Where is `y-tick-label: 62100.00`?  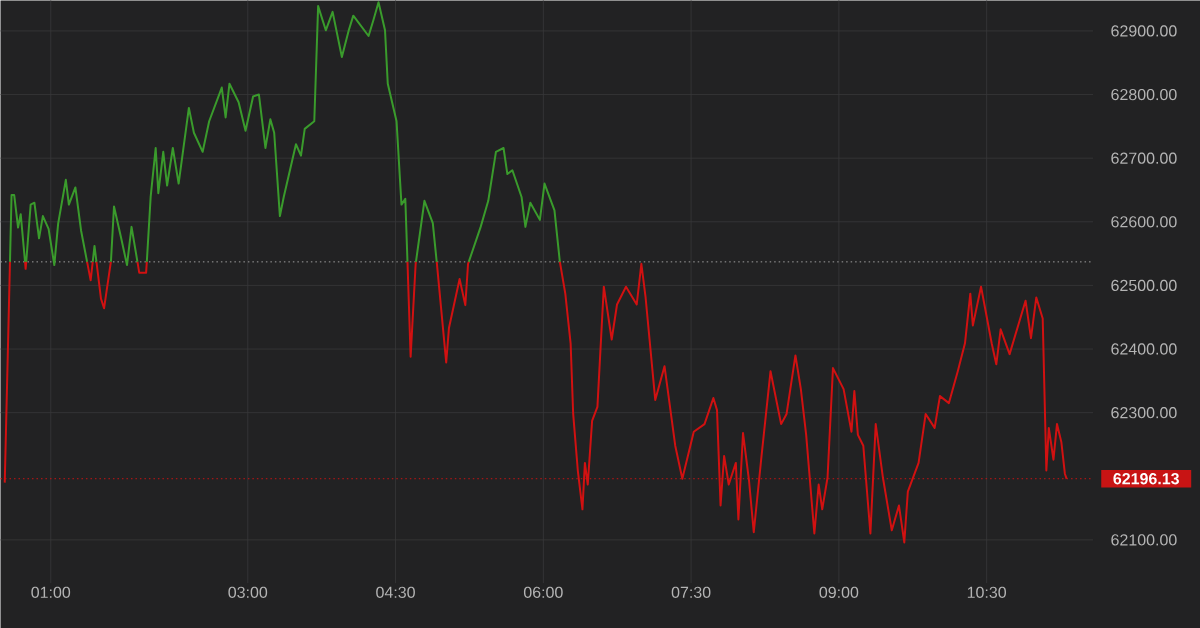 y-tick-label: 62100.00 is located at coordinates (1144, 540).